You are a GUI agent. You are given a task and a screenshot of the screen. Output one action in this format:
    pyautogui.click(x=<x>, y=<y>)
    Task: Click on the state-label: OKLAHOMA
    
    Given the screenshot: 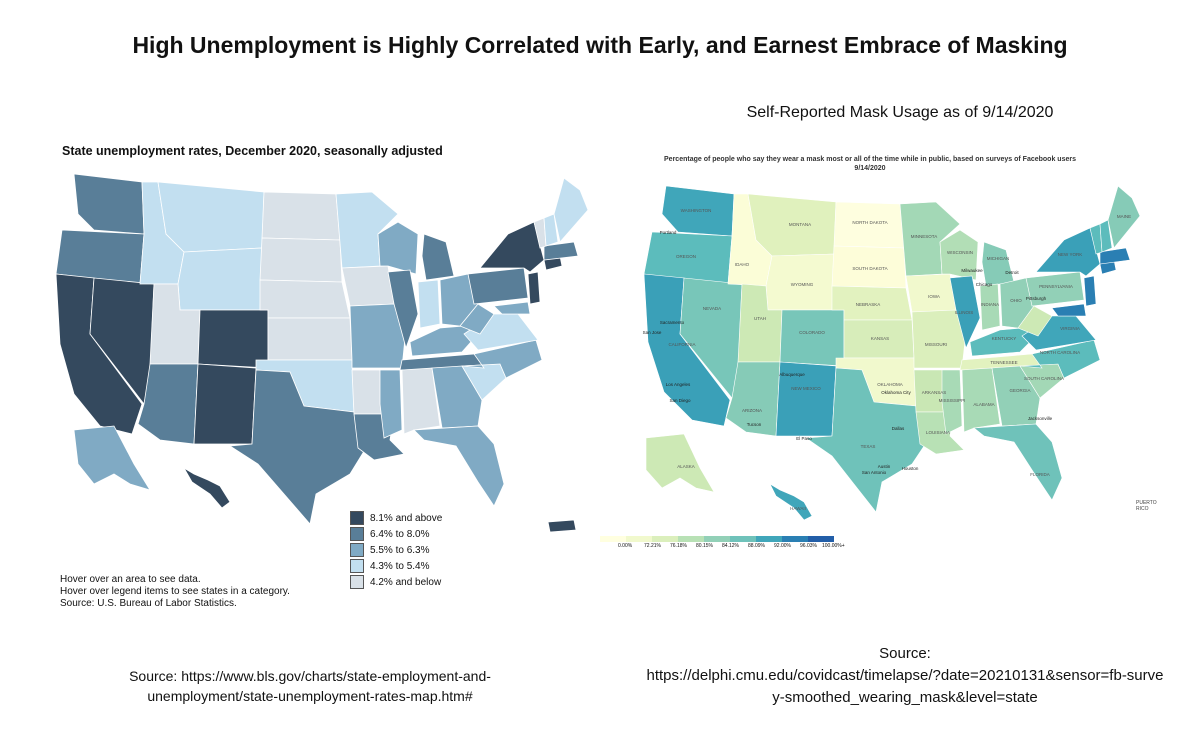 What is the action you would take?
    pyautogui.click(x=890, y=384)
    